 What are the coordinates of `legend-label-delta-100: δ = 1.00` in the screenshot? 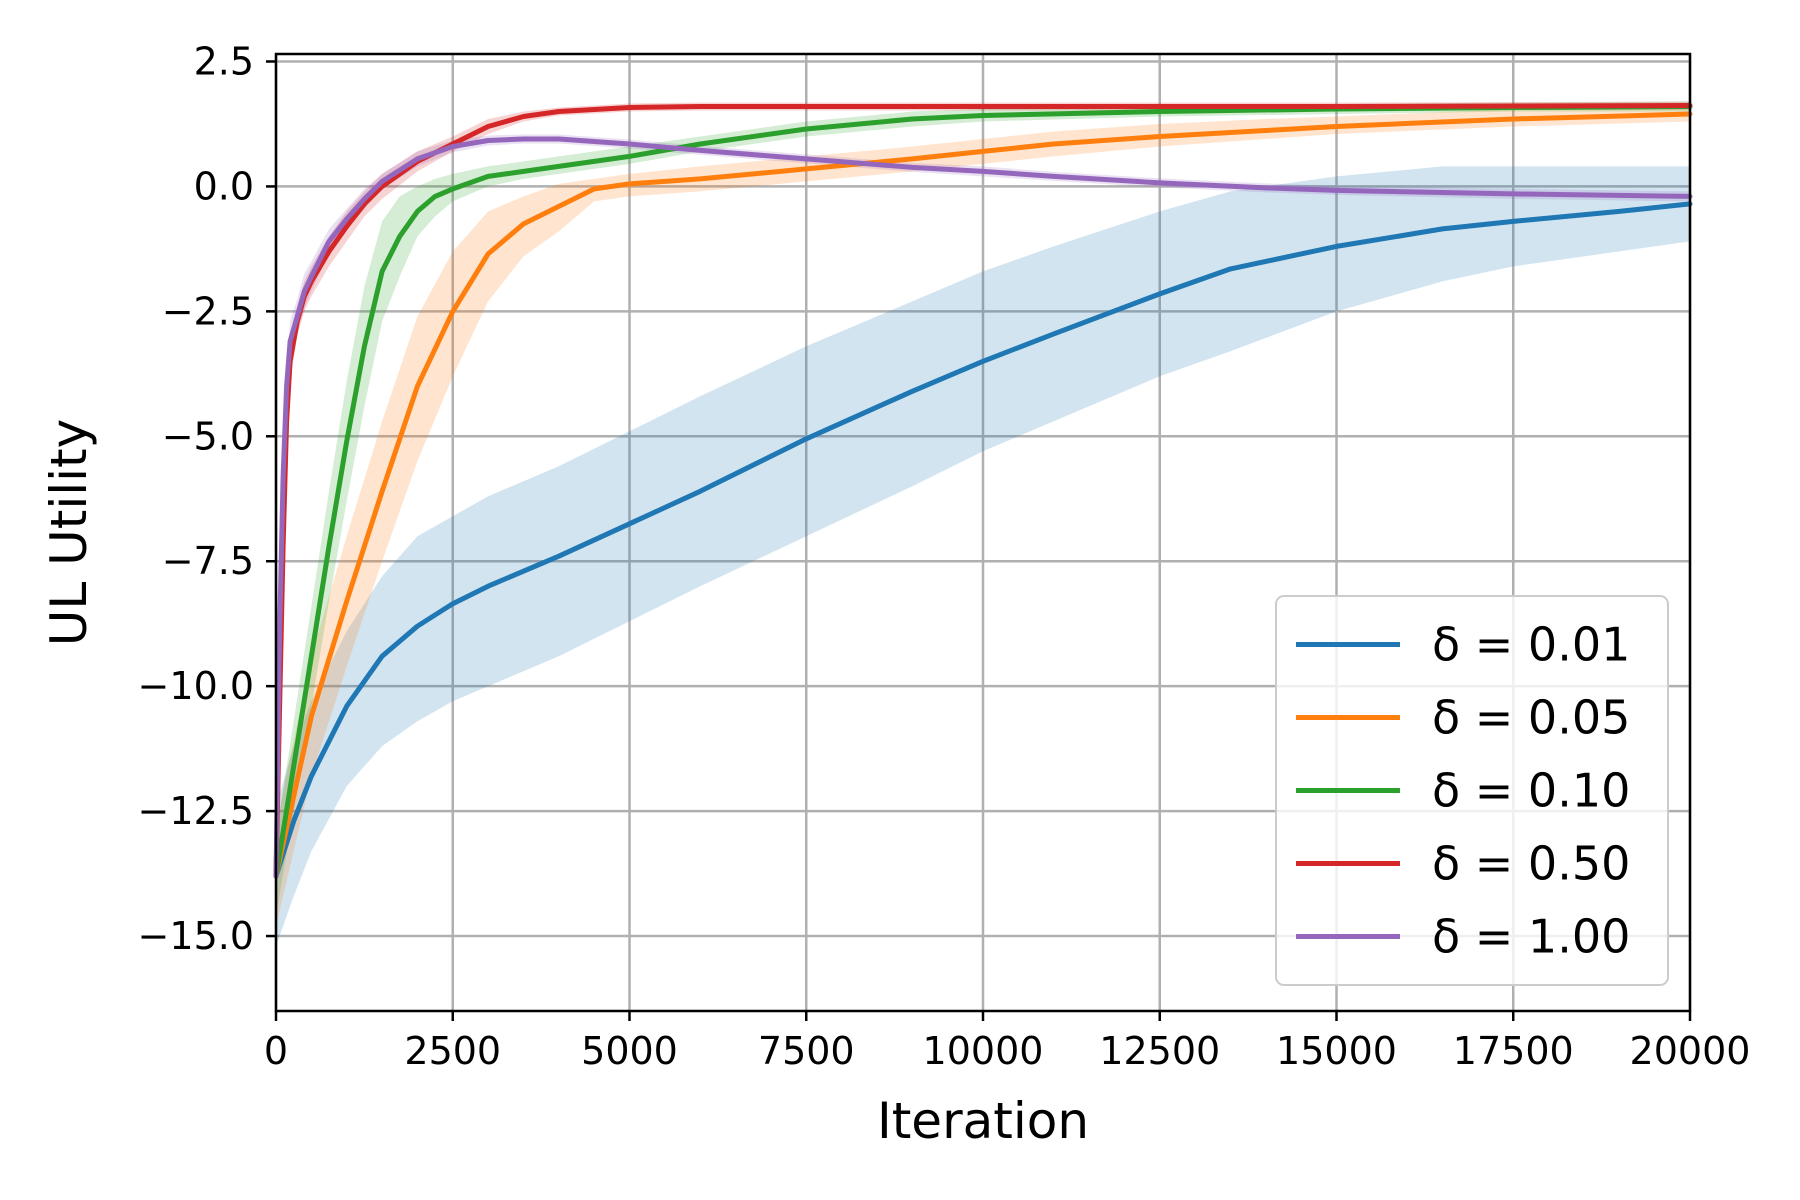 It's located at (1531, 937).